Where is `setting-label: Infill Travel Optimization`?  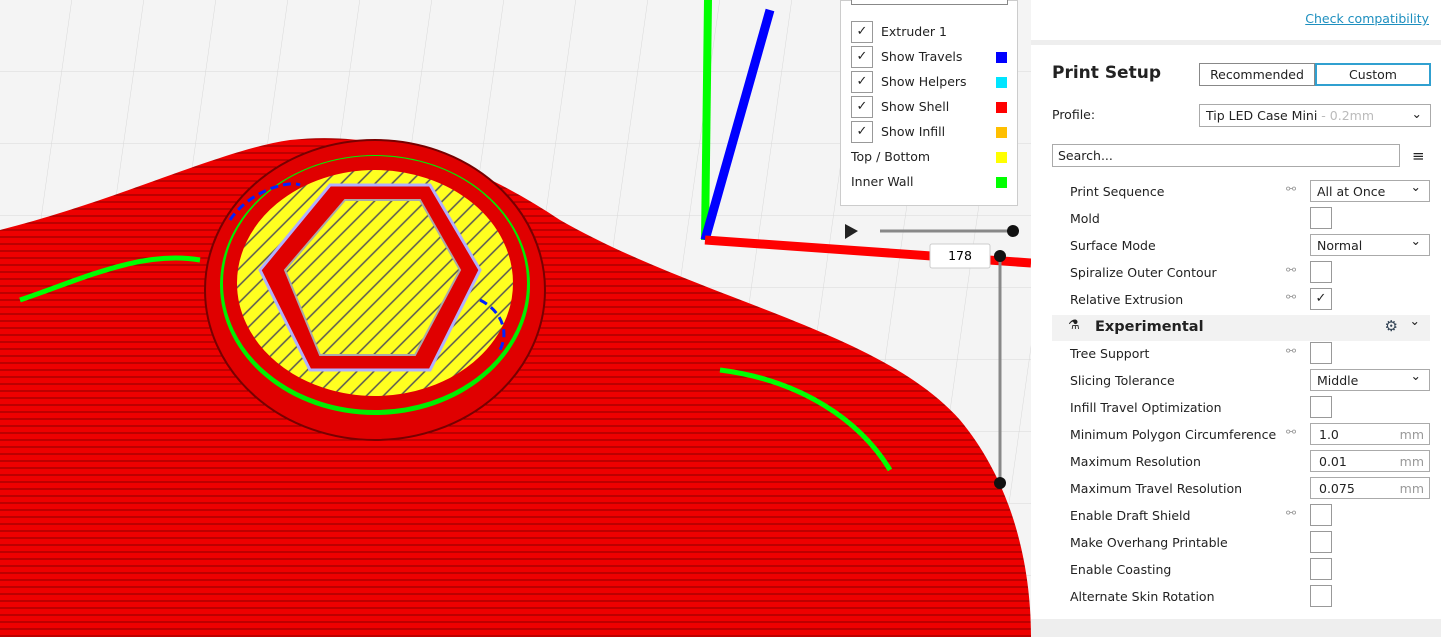 setting-label: Infill Travel Optimization is located at coordinates (1146, 407).